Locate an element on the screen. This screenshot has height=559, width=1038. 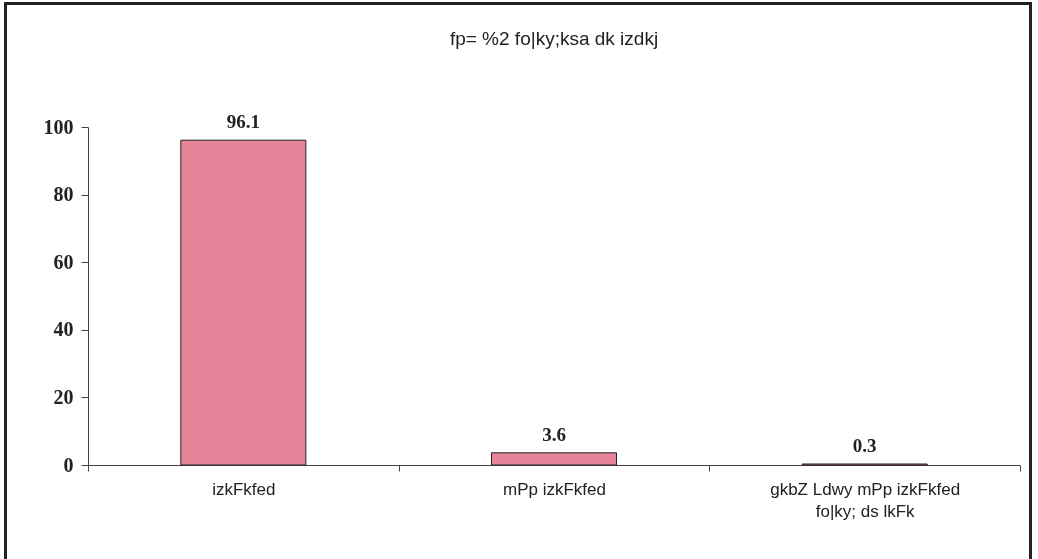
x-tick-label: gkbZ Ldwy mPp izkFkfed fo|ky; ds lkFk is located at coordinates (865, 500).